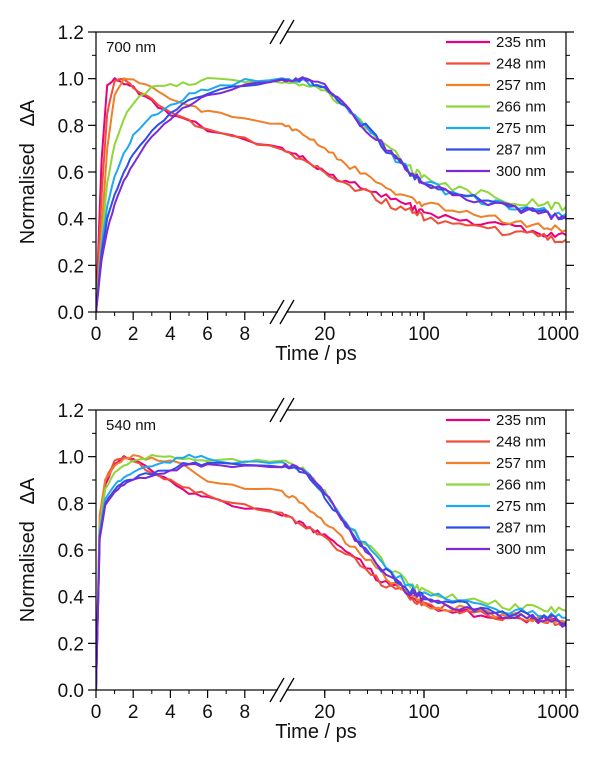 This screenshot has height=759, width=594. I want to click on panel-label: 540 nm, so click(131, 425).